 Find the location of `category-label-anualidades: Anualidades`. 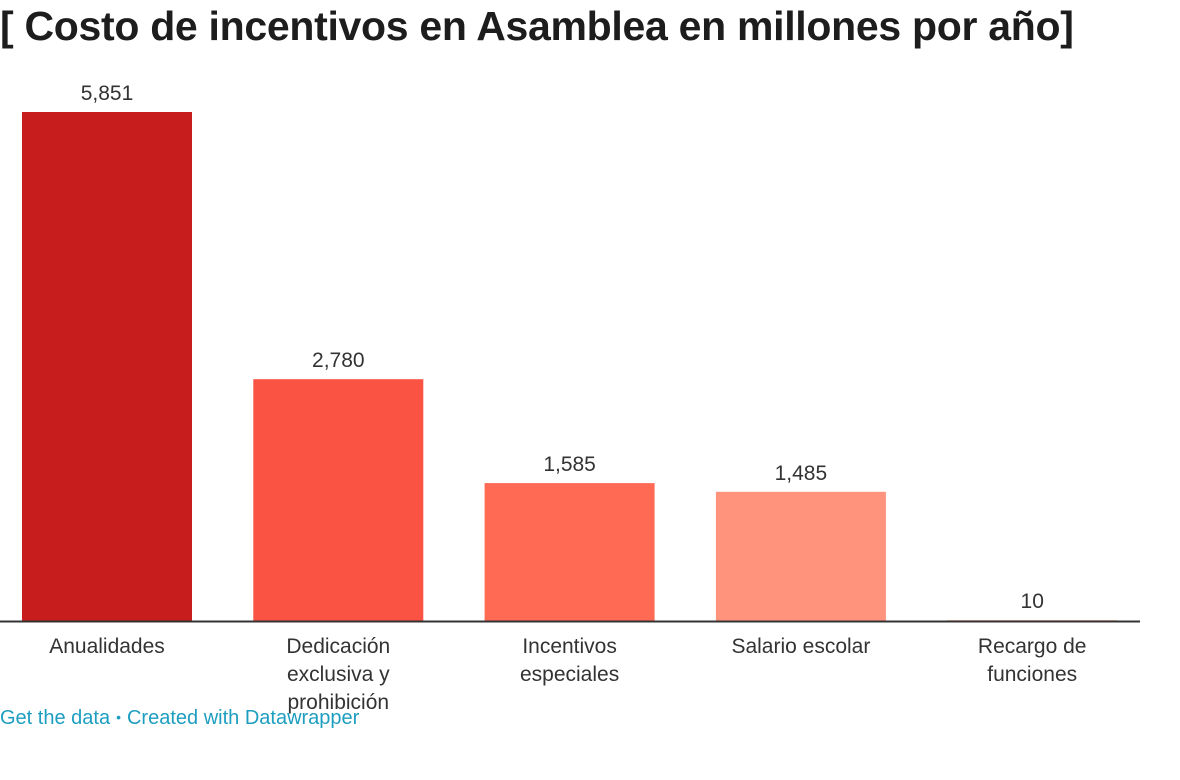

category-label-anualidades: Anualidades is located at coordinates (107, 646).